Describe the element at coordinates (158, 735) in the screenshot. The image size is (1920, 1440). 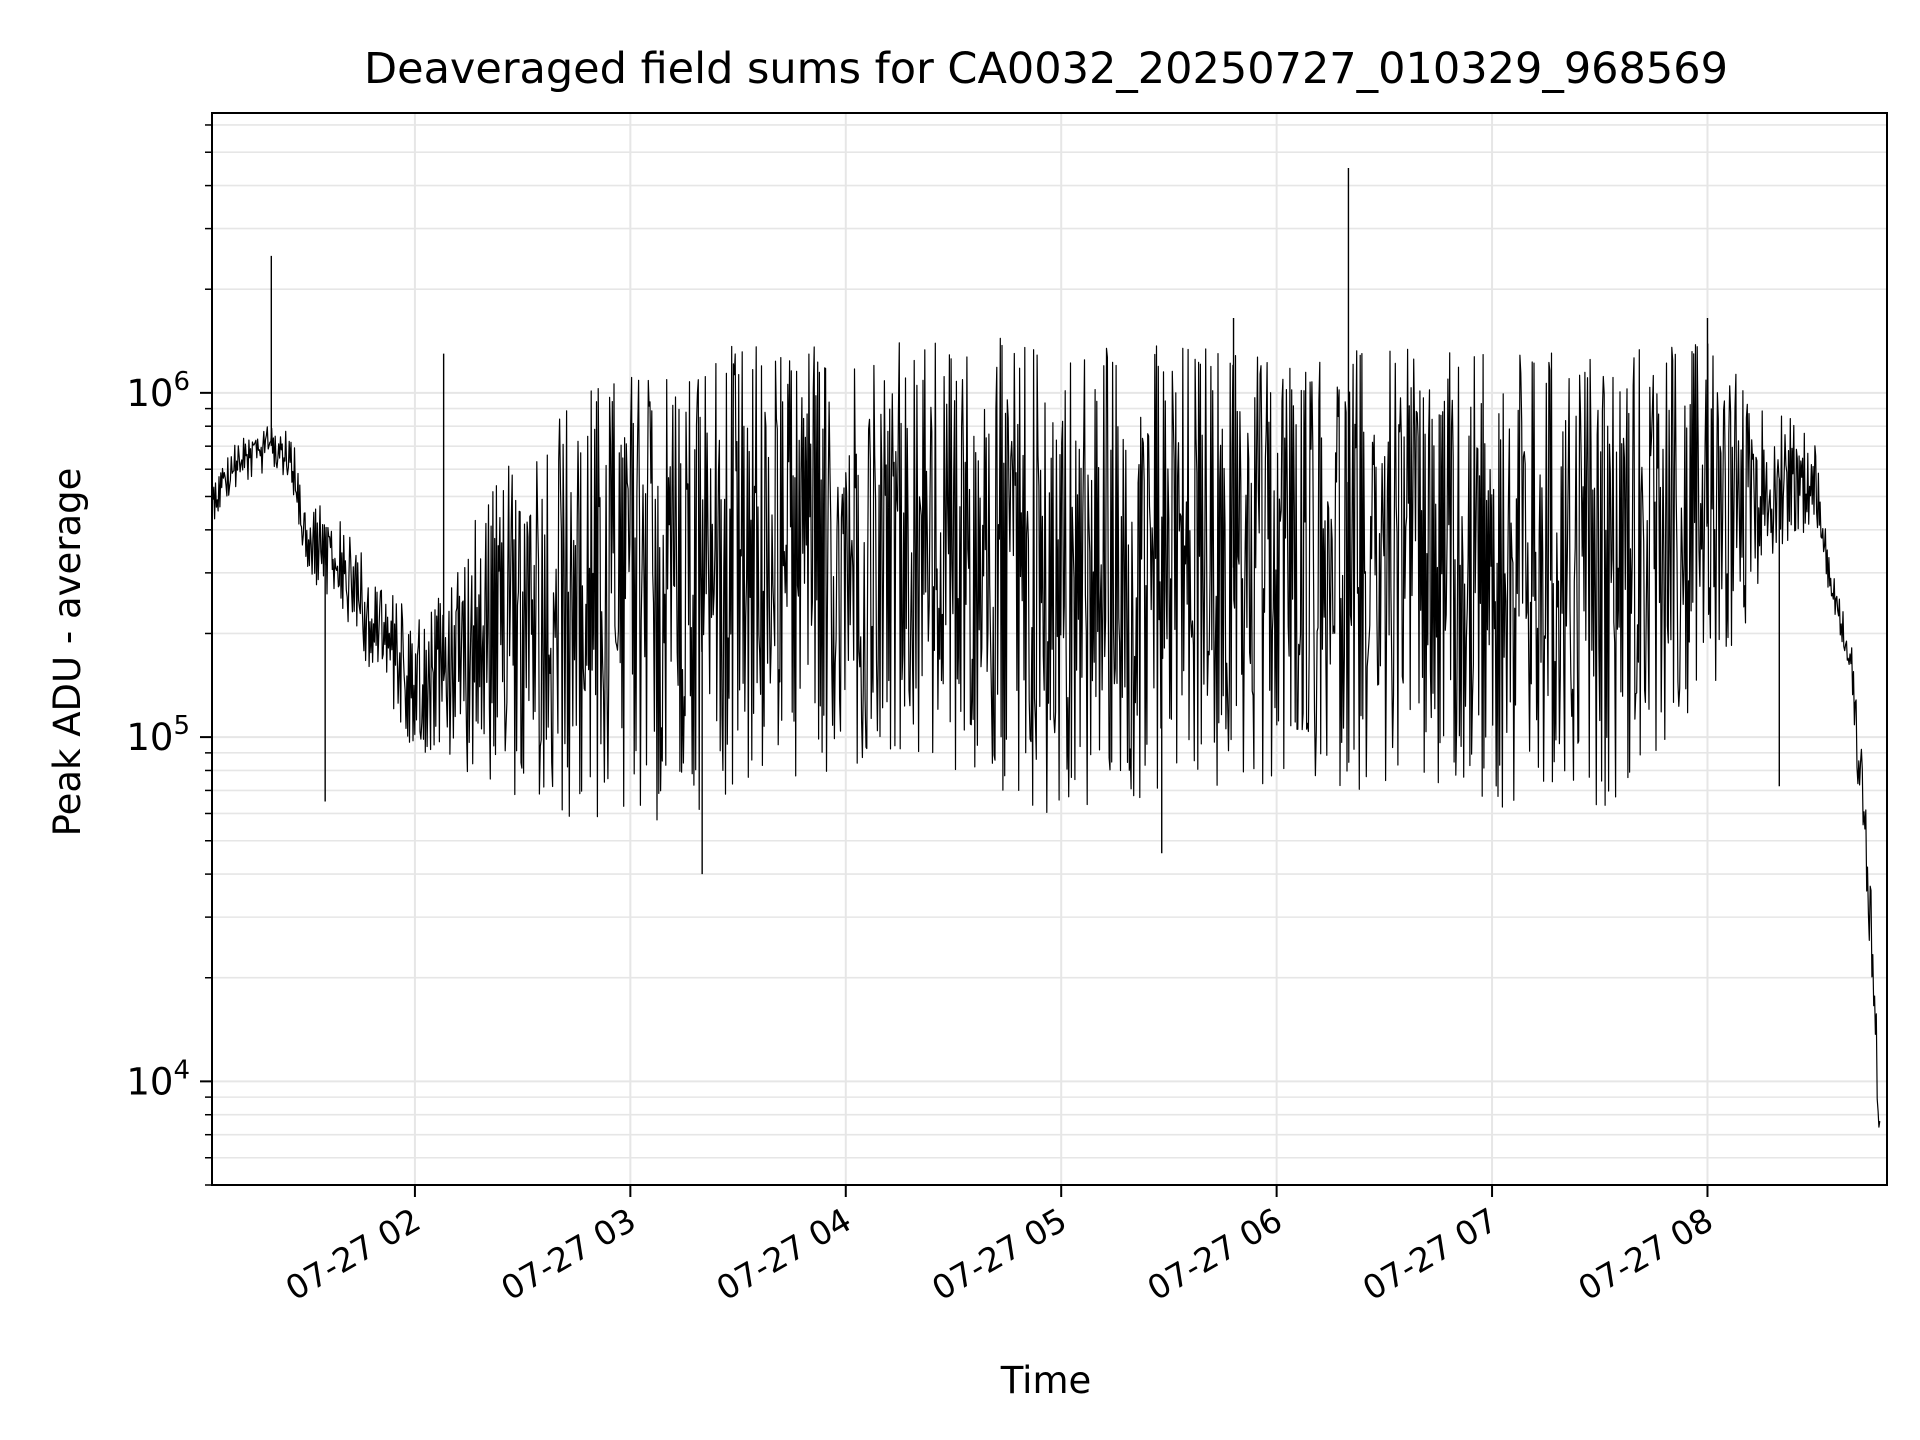
I see `y-tick-label: 105` at that location.